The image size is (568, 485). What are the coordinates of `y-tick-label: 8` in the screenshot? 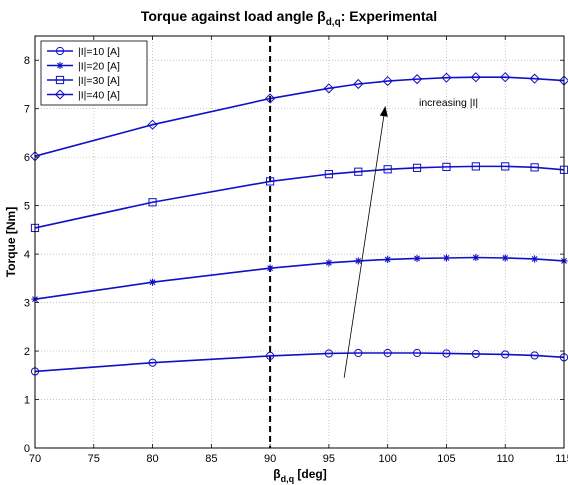 It's located at (27, 61).